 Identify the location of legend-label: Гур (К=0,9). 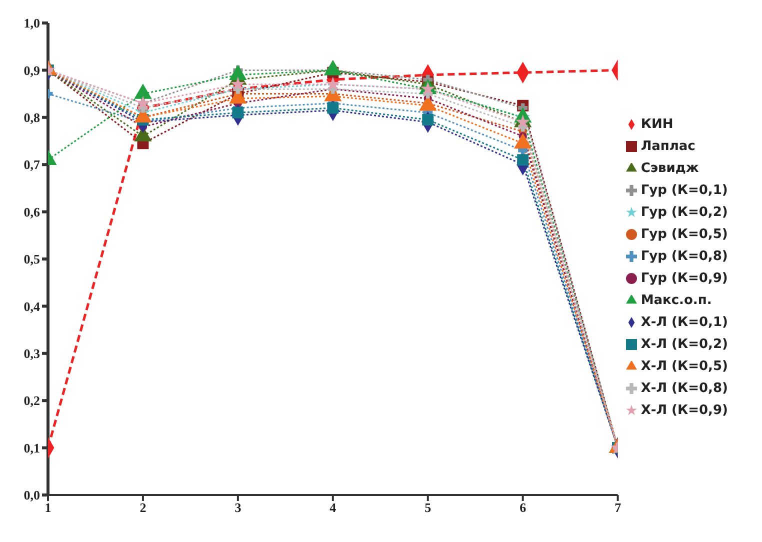
(684, 278).